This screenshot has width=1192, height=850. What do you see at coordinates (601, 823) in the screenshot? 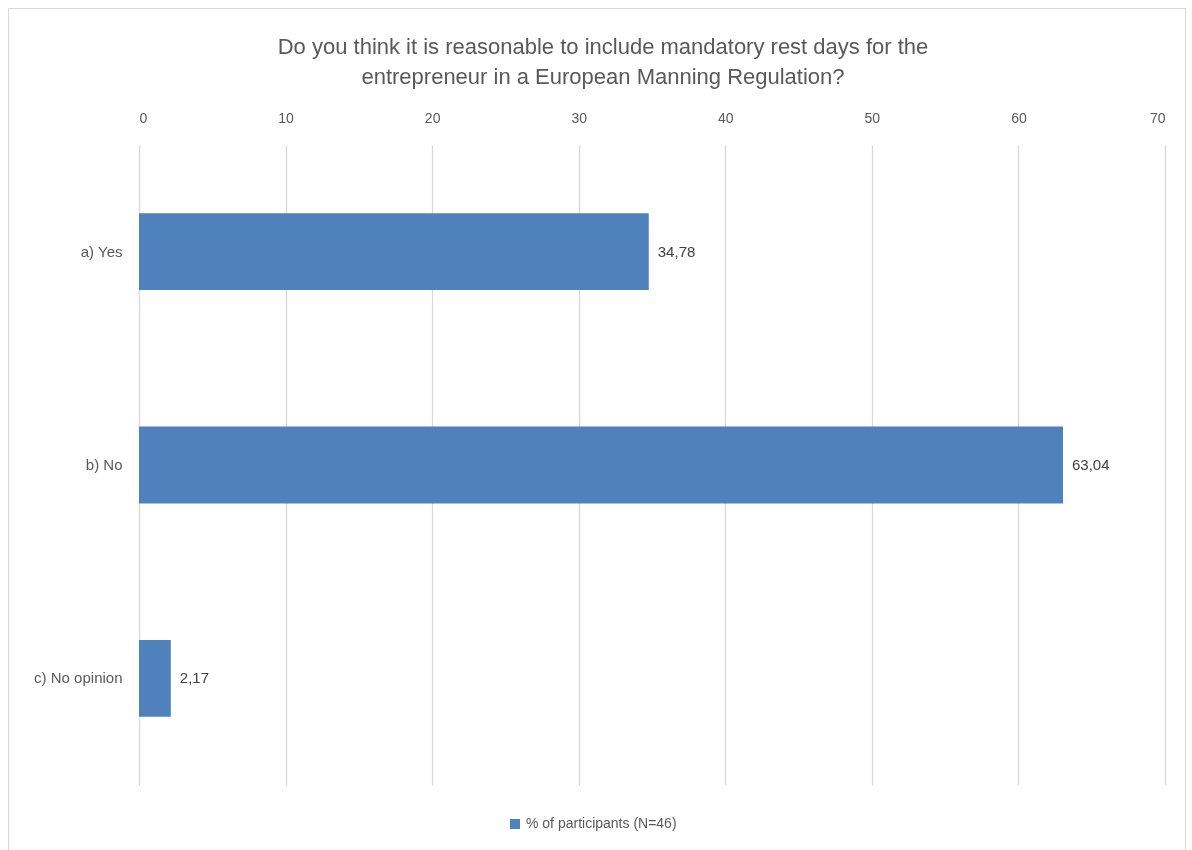
I see `legend-label: % of participants (N=46)` at bounding box center [601, 823].